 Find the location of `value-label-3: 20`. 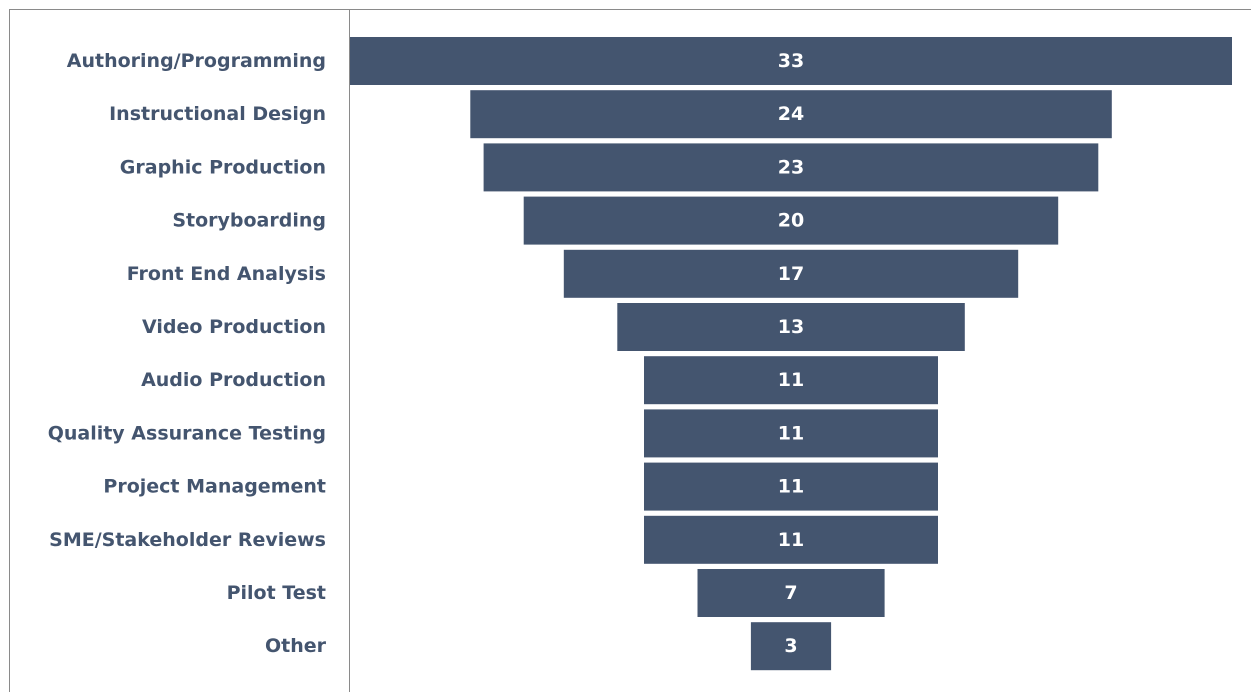

value-label-3: 20 is located at coordinates (791, 221).